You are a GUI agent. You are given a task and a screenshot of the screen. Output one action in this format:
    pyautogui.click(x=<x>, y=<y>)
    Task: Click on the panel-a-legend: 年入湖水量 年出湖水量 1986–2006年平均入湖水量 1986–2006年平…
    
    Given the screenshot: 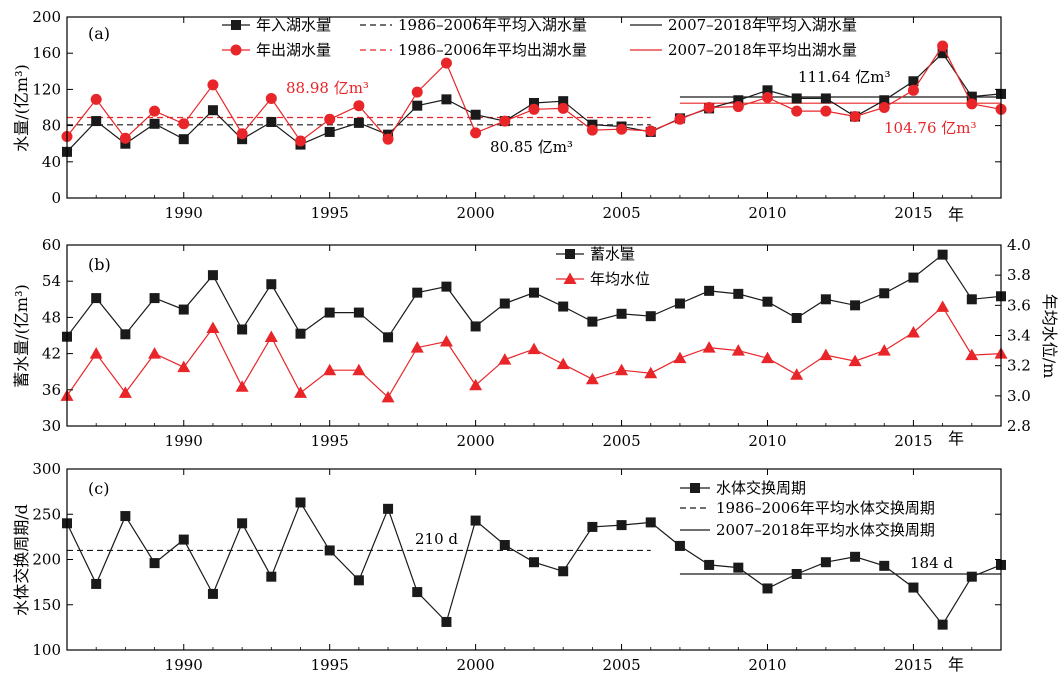 What is the action you would take?
    pyautogui.click(x=539, y=37)
    